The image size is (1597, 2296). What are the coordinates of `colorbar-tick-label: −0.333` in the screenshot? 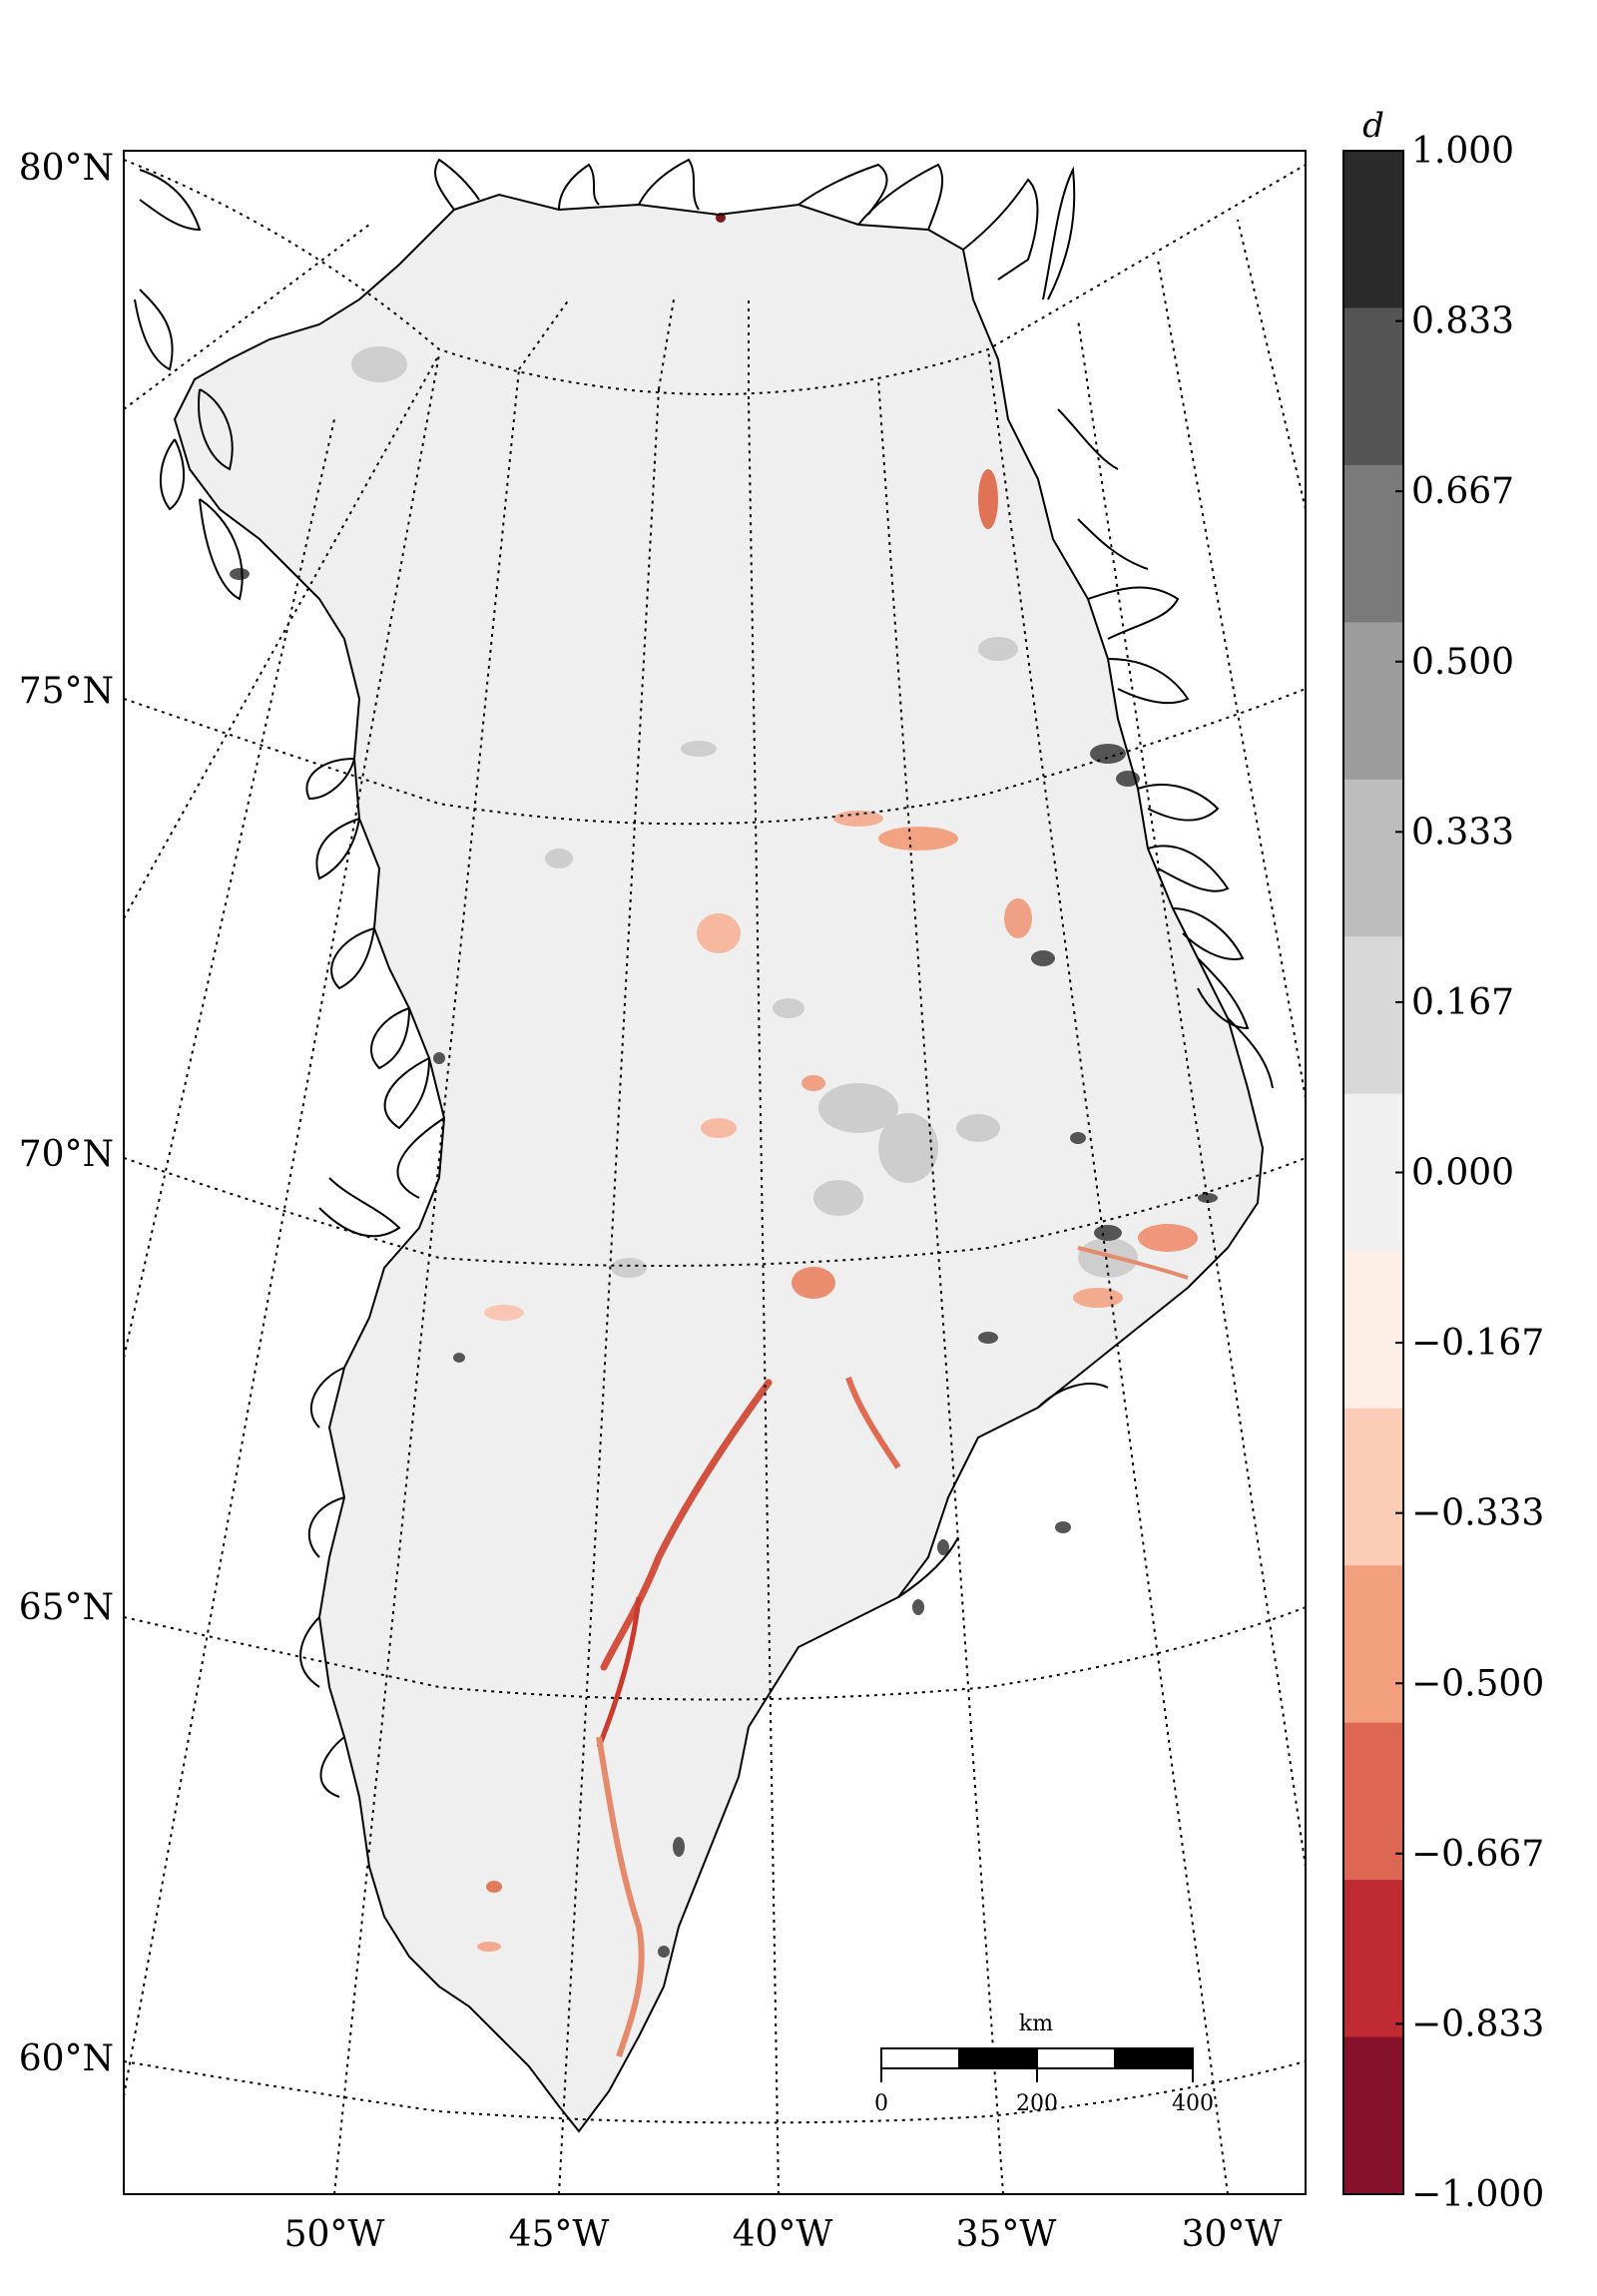 It's located at (1477, 1514).